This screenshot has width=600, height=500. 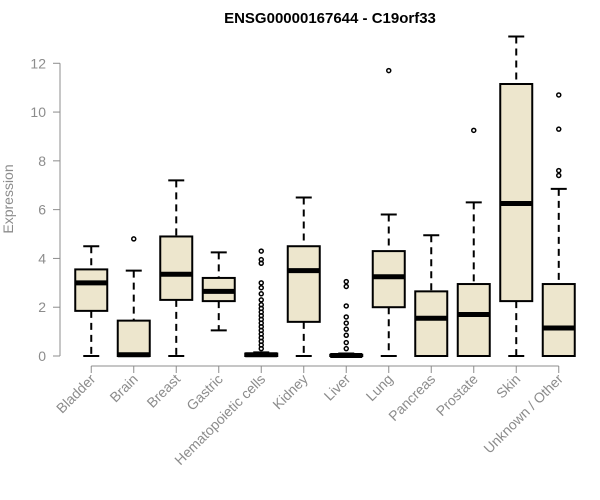 What do you see at coordinates (337, 387) in the screenshot?
I see `x-tick-label: Liver` at bounding box center [337, 387].